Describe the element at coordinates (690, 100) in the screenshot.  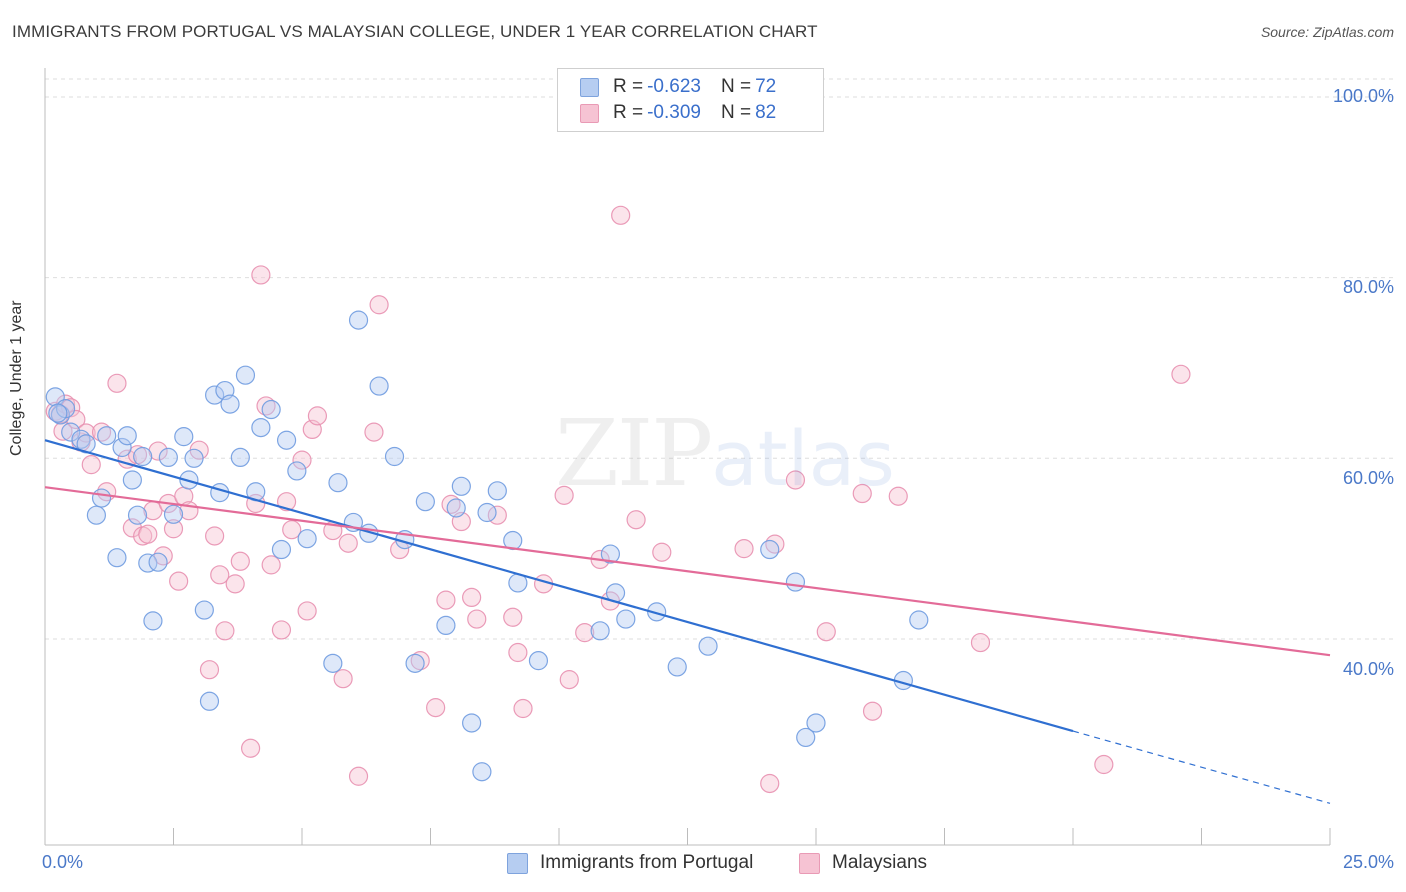
I see `stats-legend: R = -0.623 N = 72 R = -0.309 N = 82` at that location.